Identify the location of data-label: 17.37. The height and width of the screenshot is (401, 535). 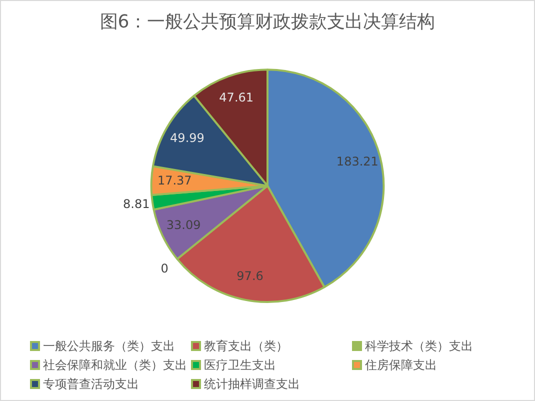
(174, 181).